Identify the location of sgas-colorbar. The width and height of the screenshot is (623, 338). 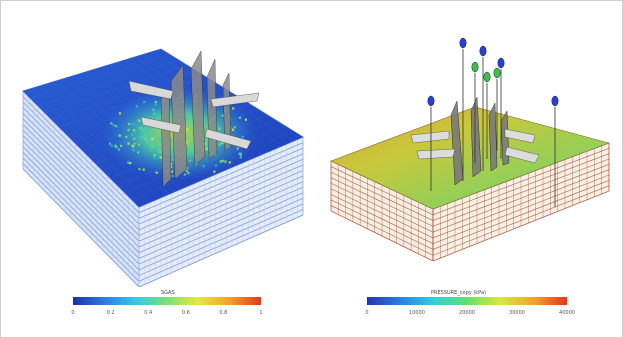
(167, 301).